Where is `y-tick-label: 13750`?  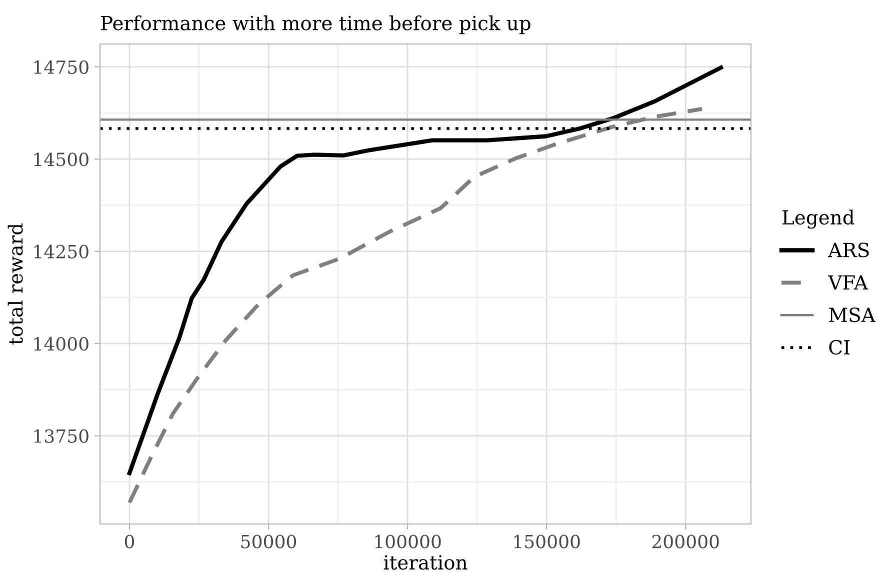
y-tick-label: 13750 is located at coordinates (61, 436).